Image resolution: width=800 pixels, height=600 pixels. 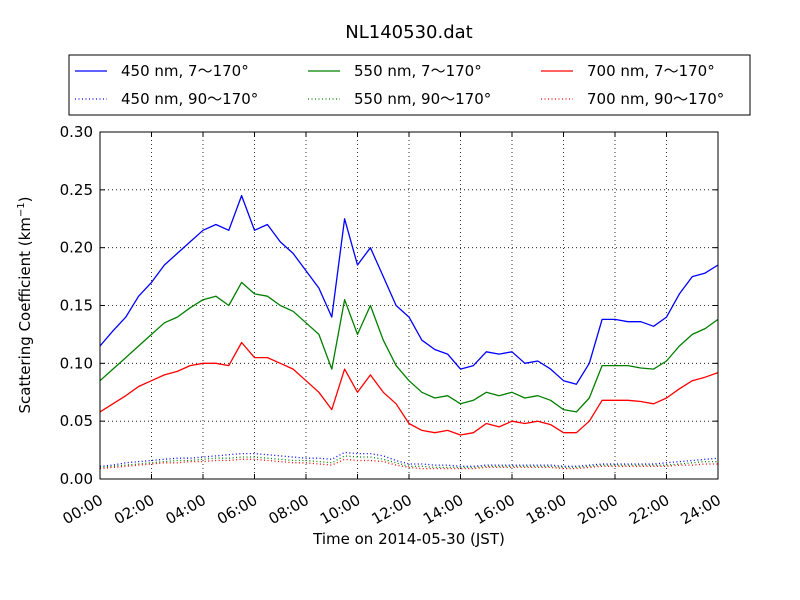 I want to click on y-tick-label: 0.20, so click(x=76, y=248).